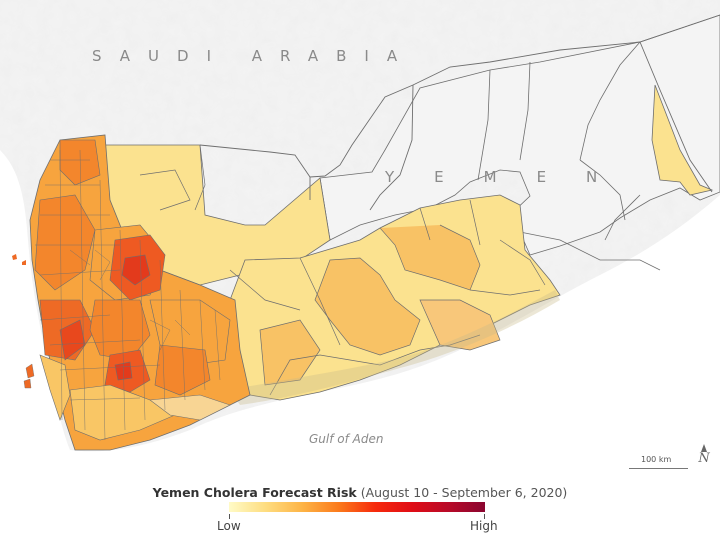  What do you see at coordinates (229, 516) in the screenshot?
I see `legend-tick-low` at bounding box center [229, 516].